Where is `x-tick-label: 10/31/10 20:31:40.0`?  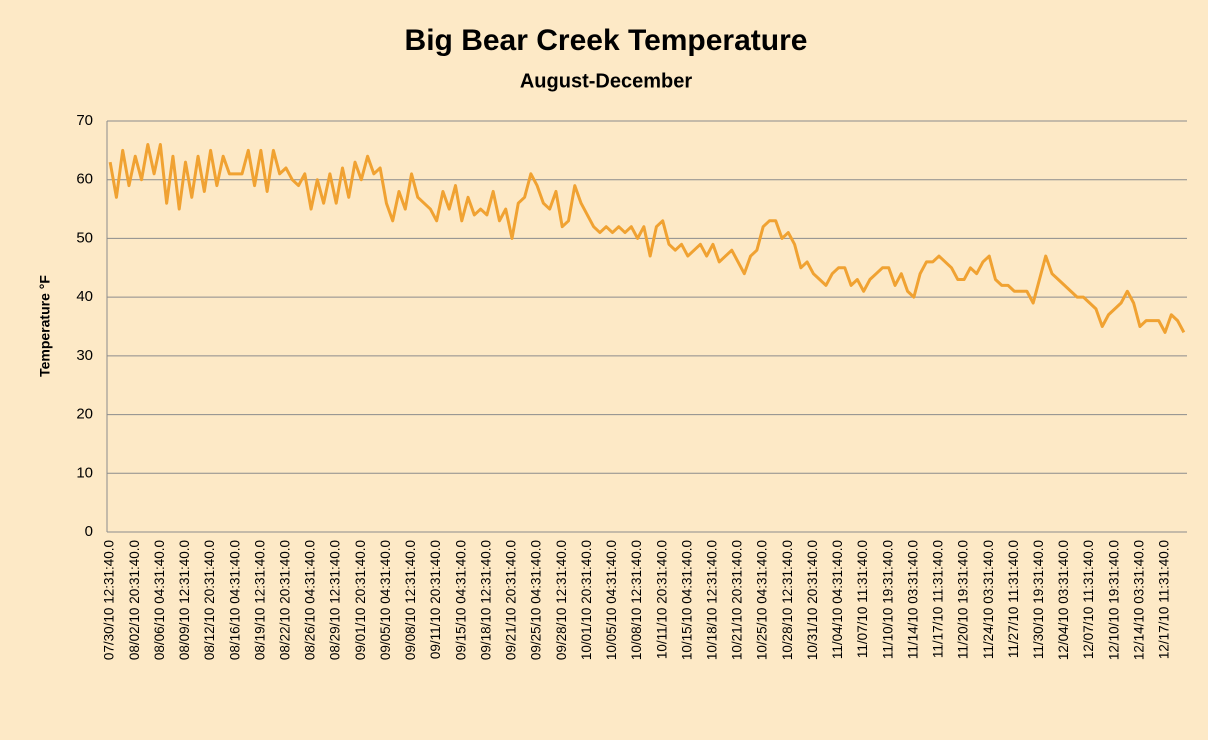 x-tick-label: 10/31/10 20:31:40.0 is located at coordinates (812, 600).